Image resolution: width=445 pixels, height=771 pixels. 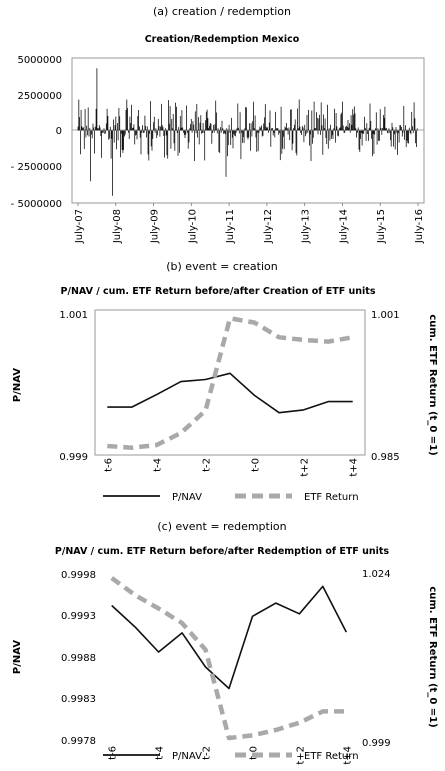 What do you see at coordinates (192, 226) in the screenshot?
I see `panel-a-xtick-label: July-10` at bounding box center [192, 226].